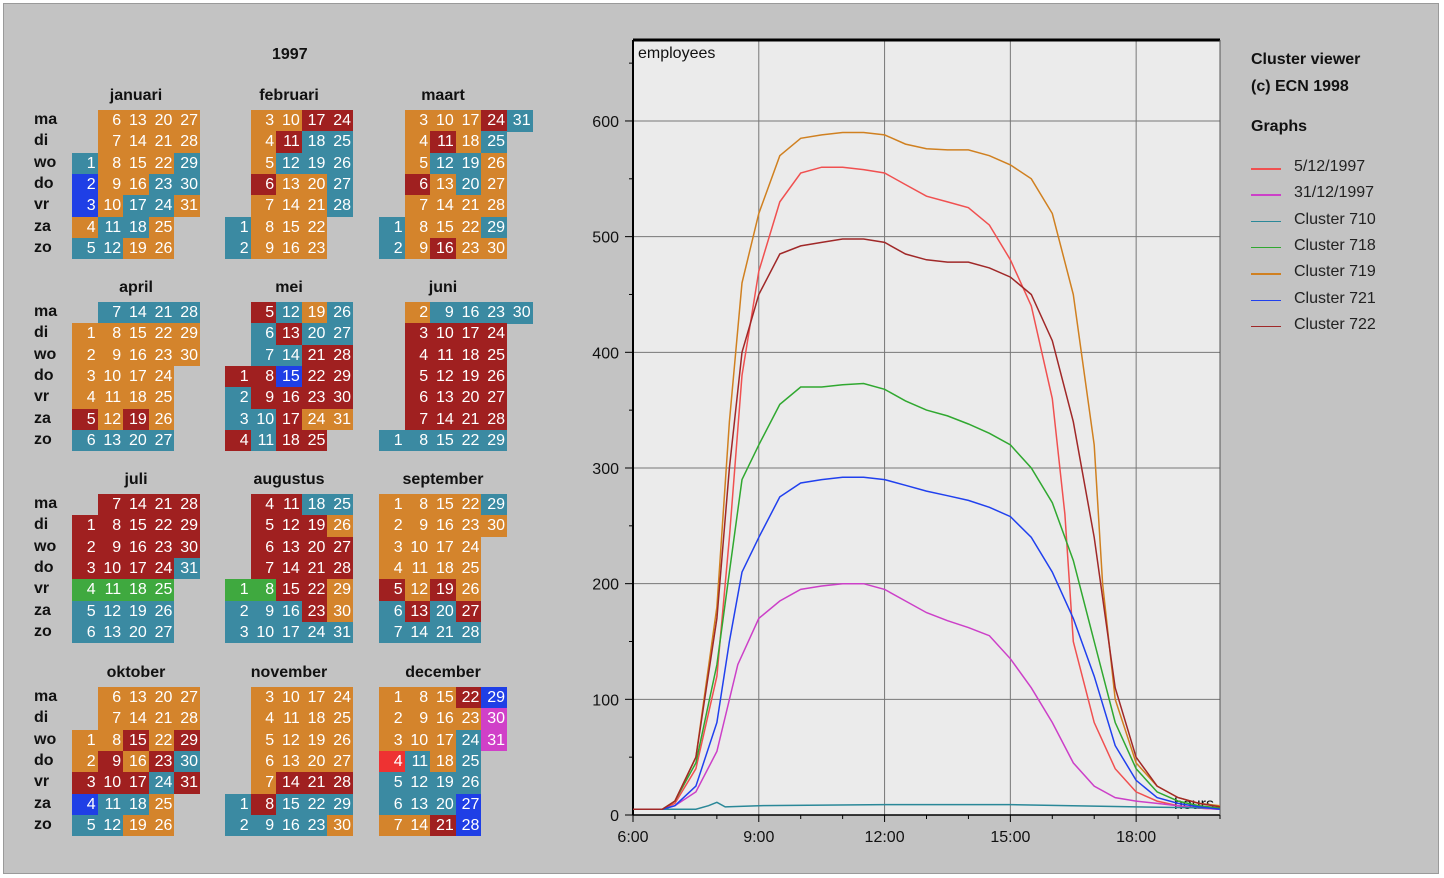  Describe the element at coordinates (187, 783) in the screenshot. I see `calendar-day: 31` at that location.